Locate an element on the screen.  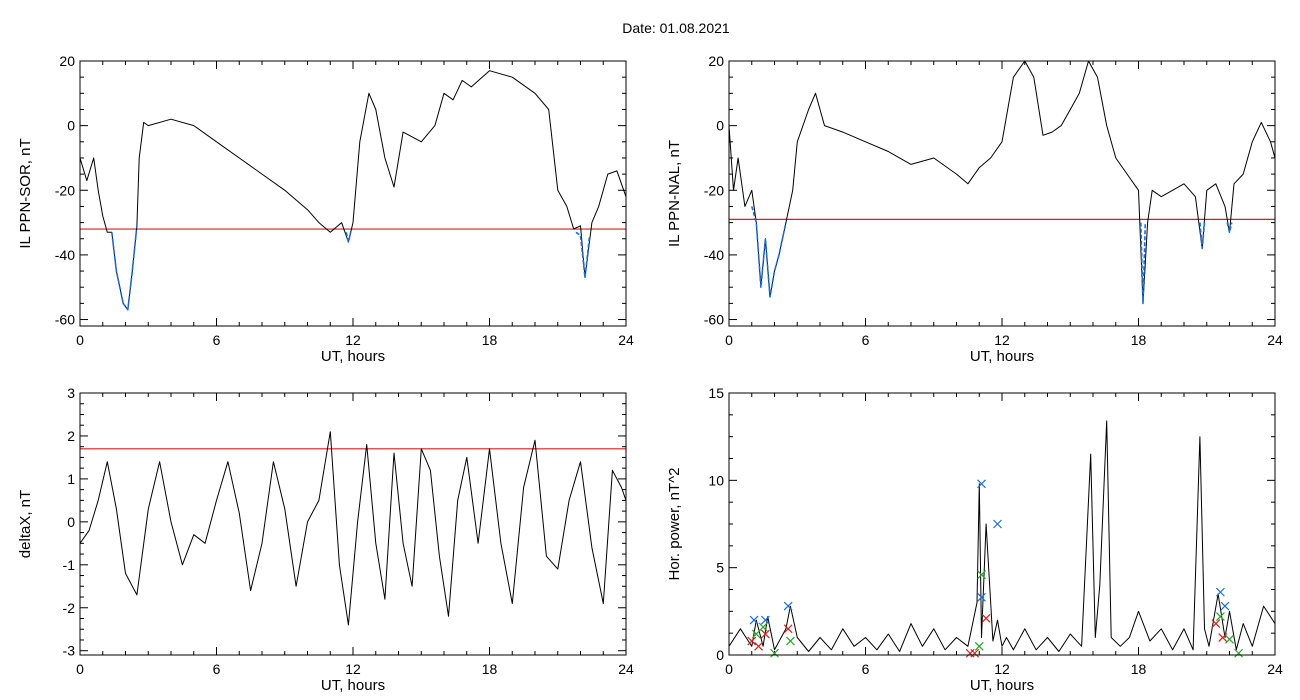
y-tick-label: 10 is located at coordinates (716, 480).